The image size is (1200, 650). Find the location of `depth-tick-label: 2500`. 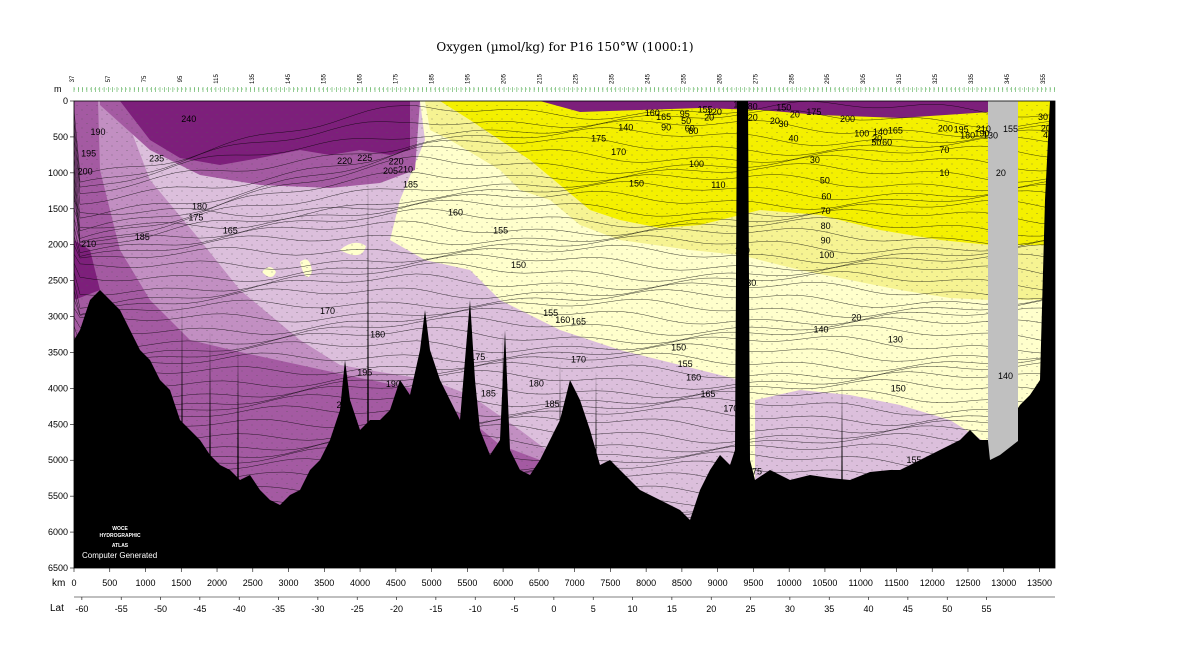

depth-tick-label: 2500 is located at coordinates (58, 281).